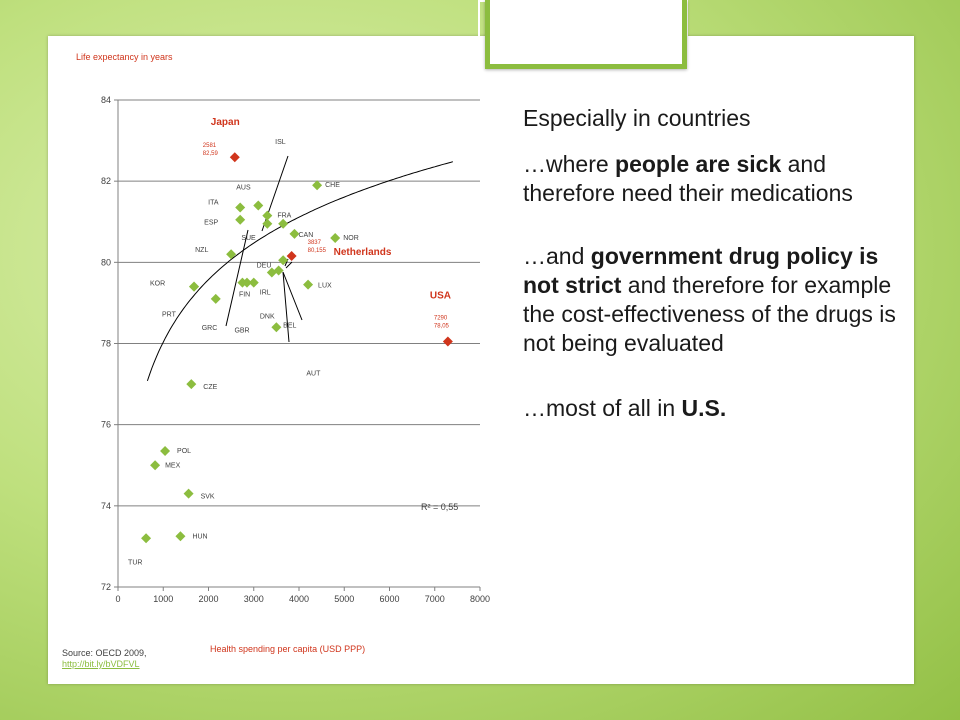 This screenshot has width=960, height=720. I want to click on point-label: SUE, so click(248, 238).